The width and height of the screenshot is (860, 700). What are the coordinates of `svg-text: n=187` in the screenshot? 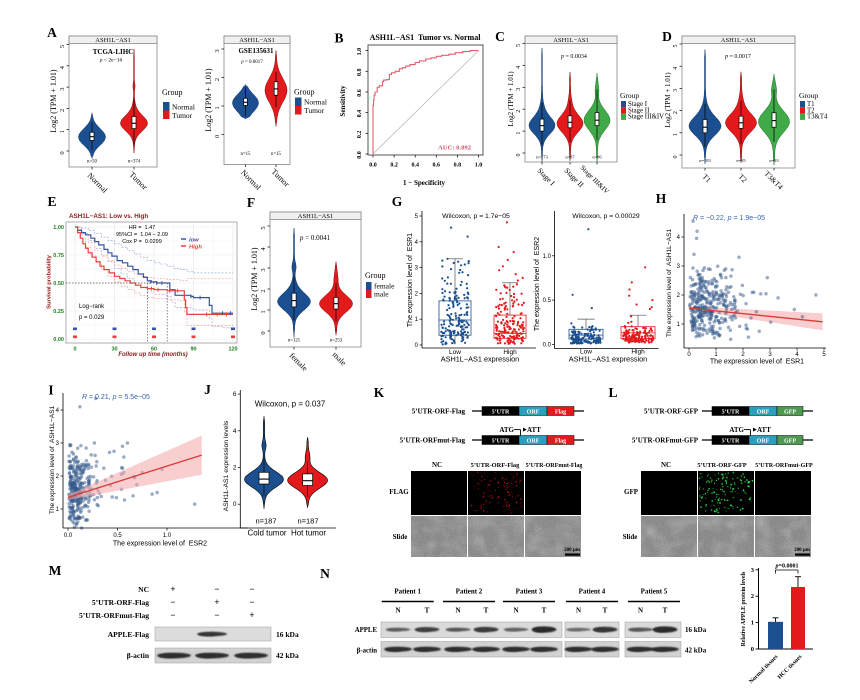 It's located at (307, 521).